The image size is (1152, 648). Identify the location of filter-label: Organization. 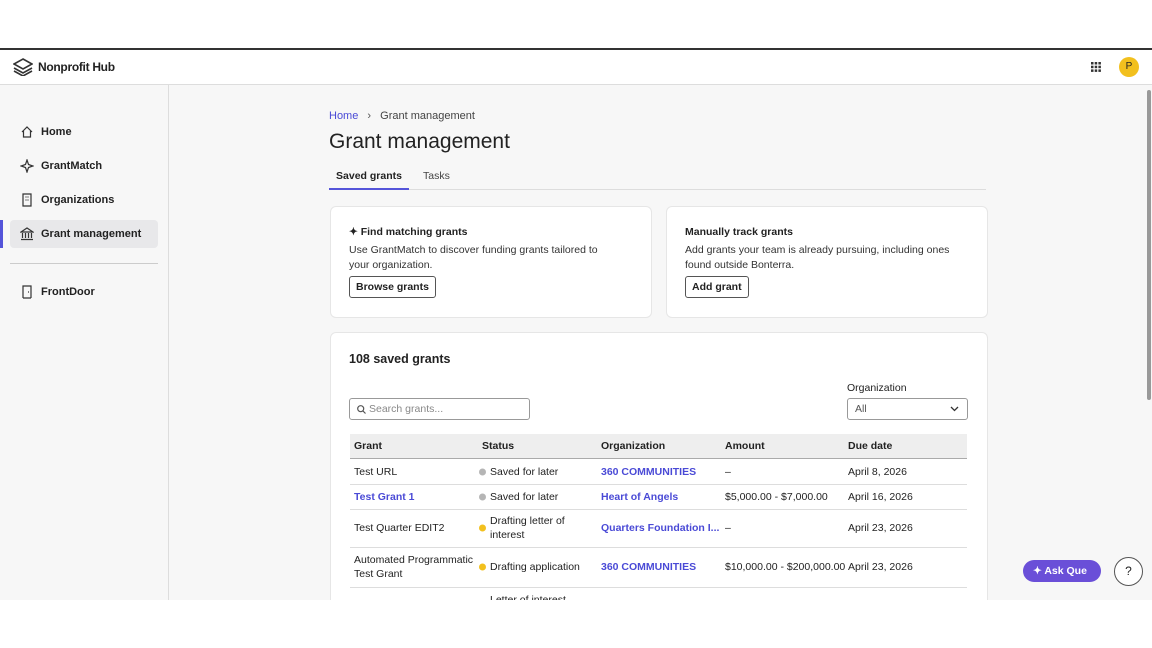
(877, 388).